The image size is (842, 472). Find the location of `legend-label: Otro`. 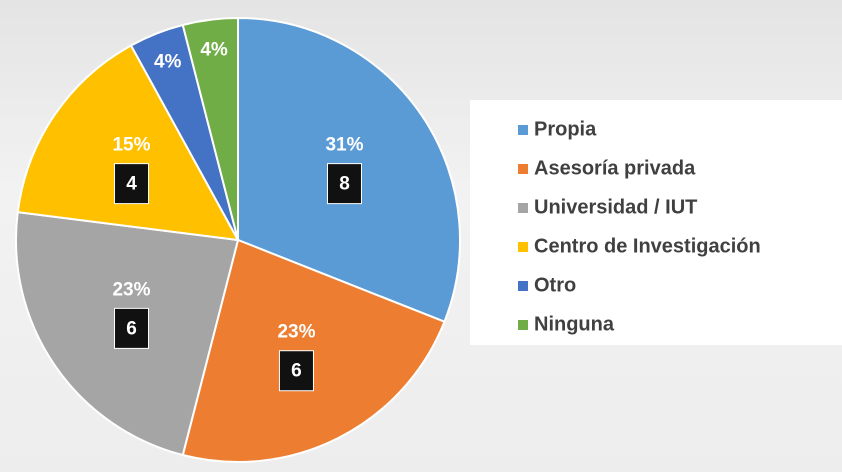

legend-label: Otro is located at coordinates (555, 285).